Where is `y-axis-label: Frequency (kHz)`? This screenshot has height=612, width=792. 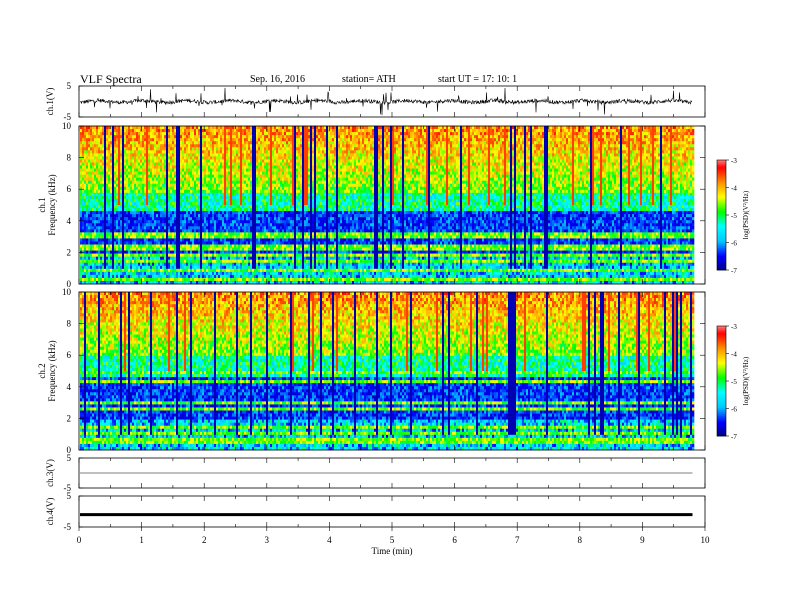
y-axis-label: Frequency (kHz) is located at coordinates (52, 204).